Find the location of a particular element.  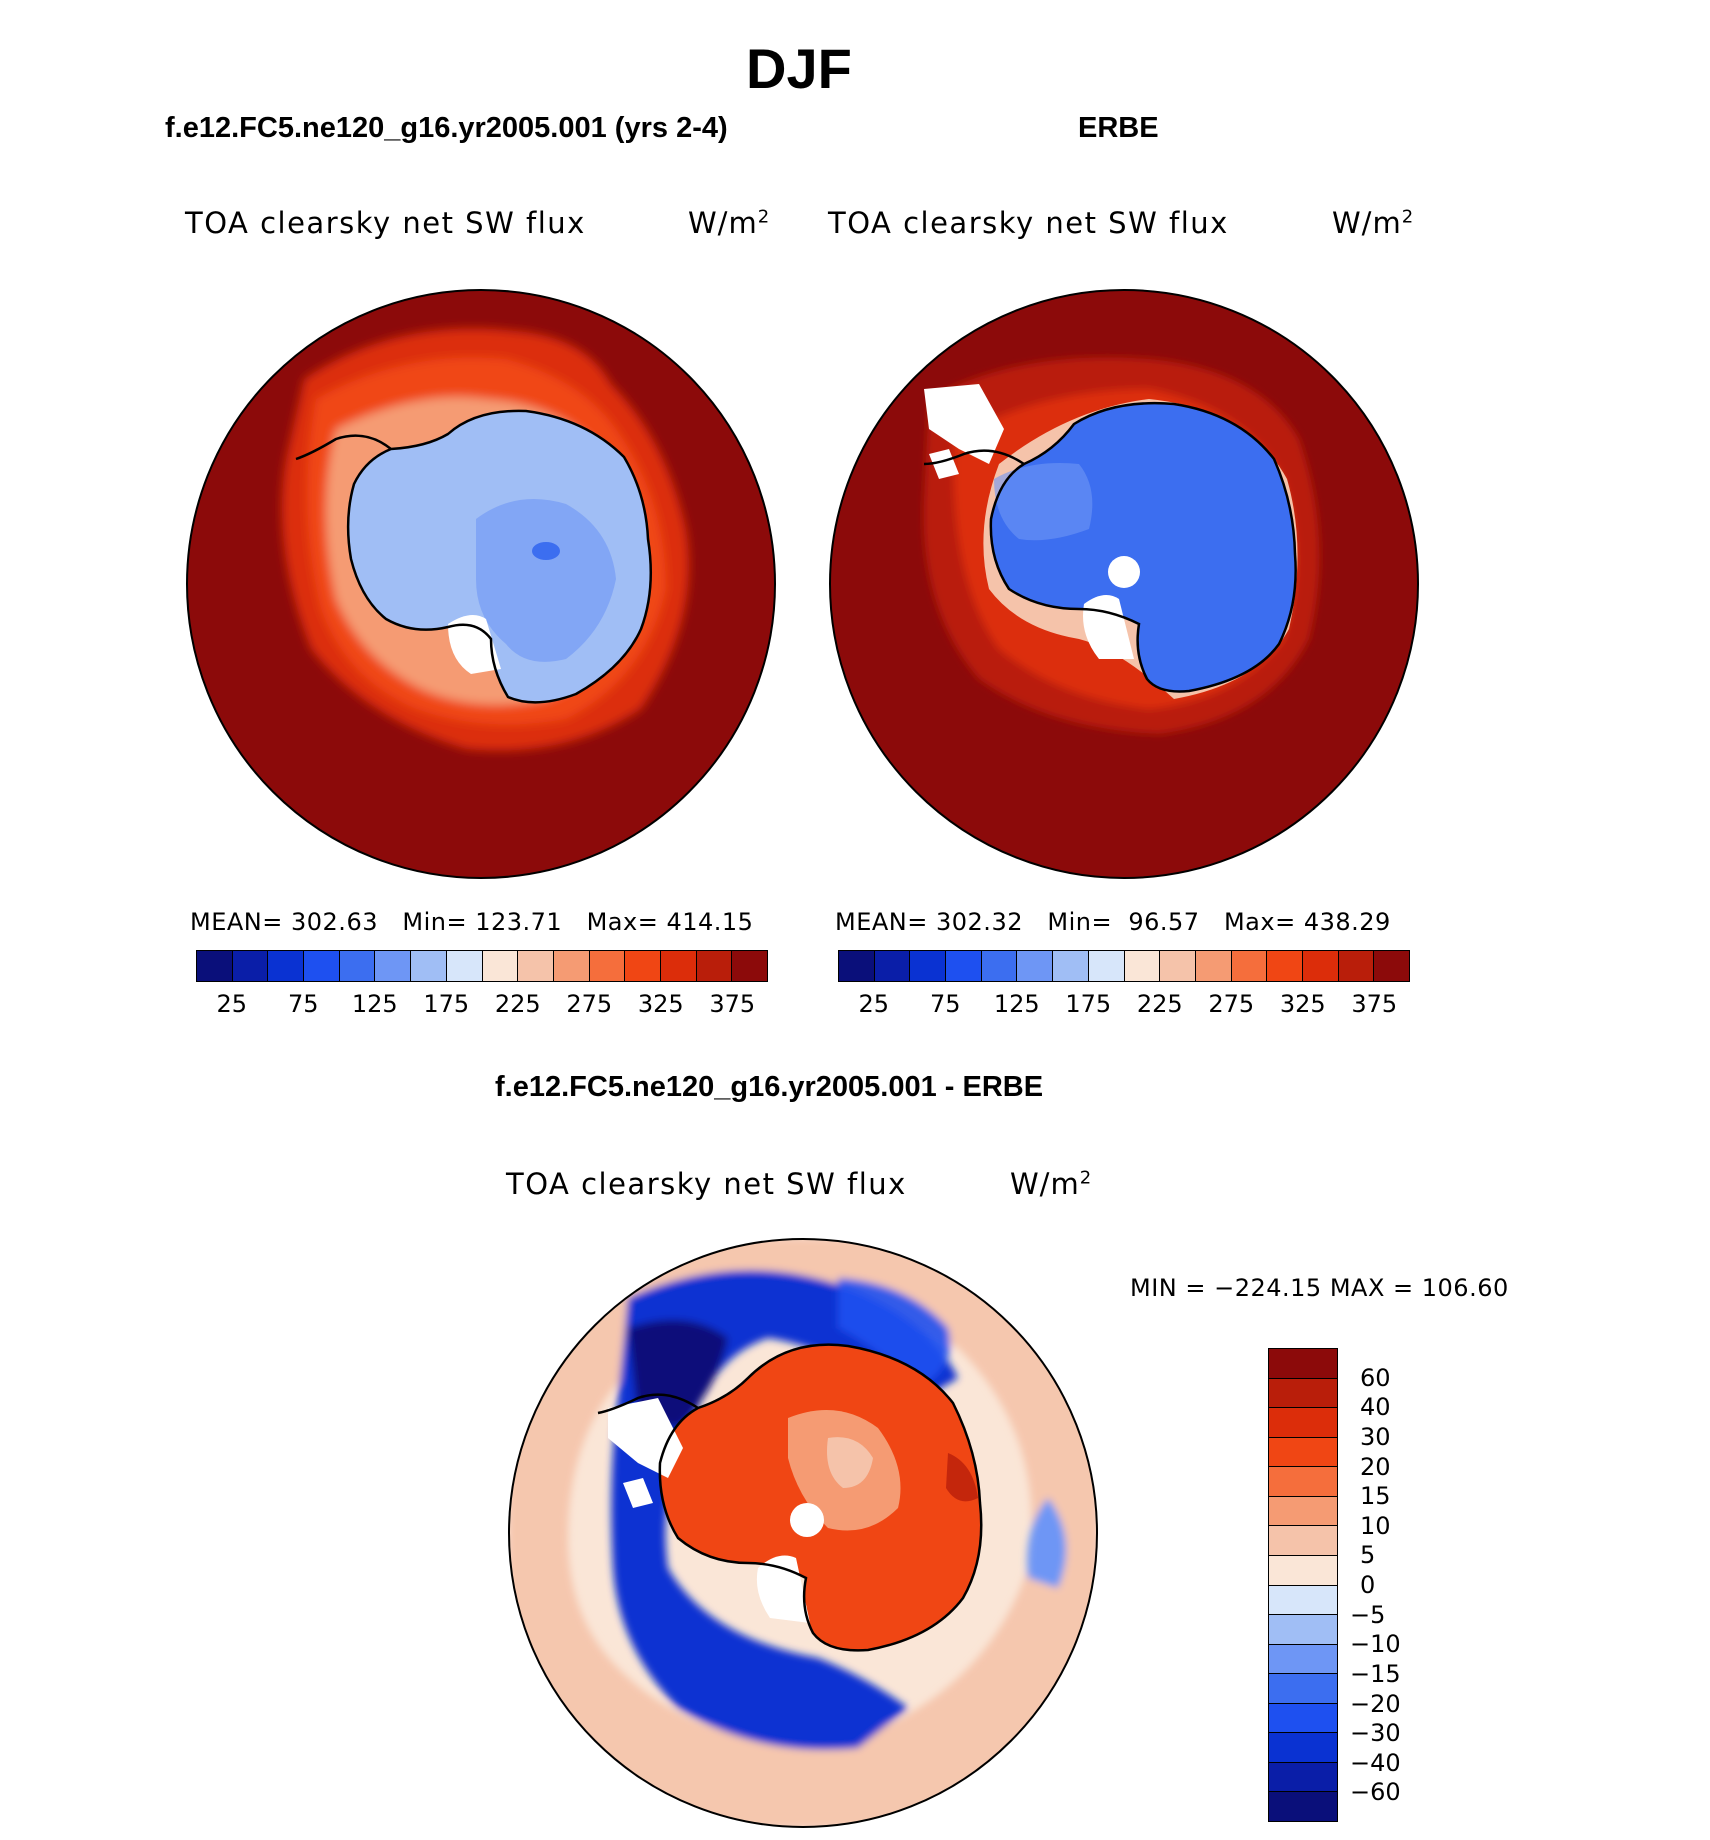

diff-pole-hole is located at coordinates (807, 1520).